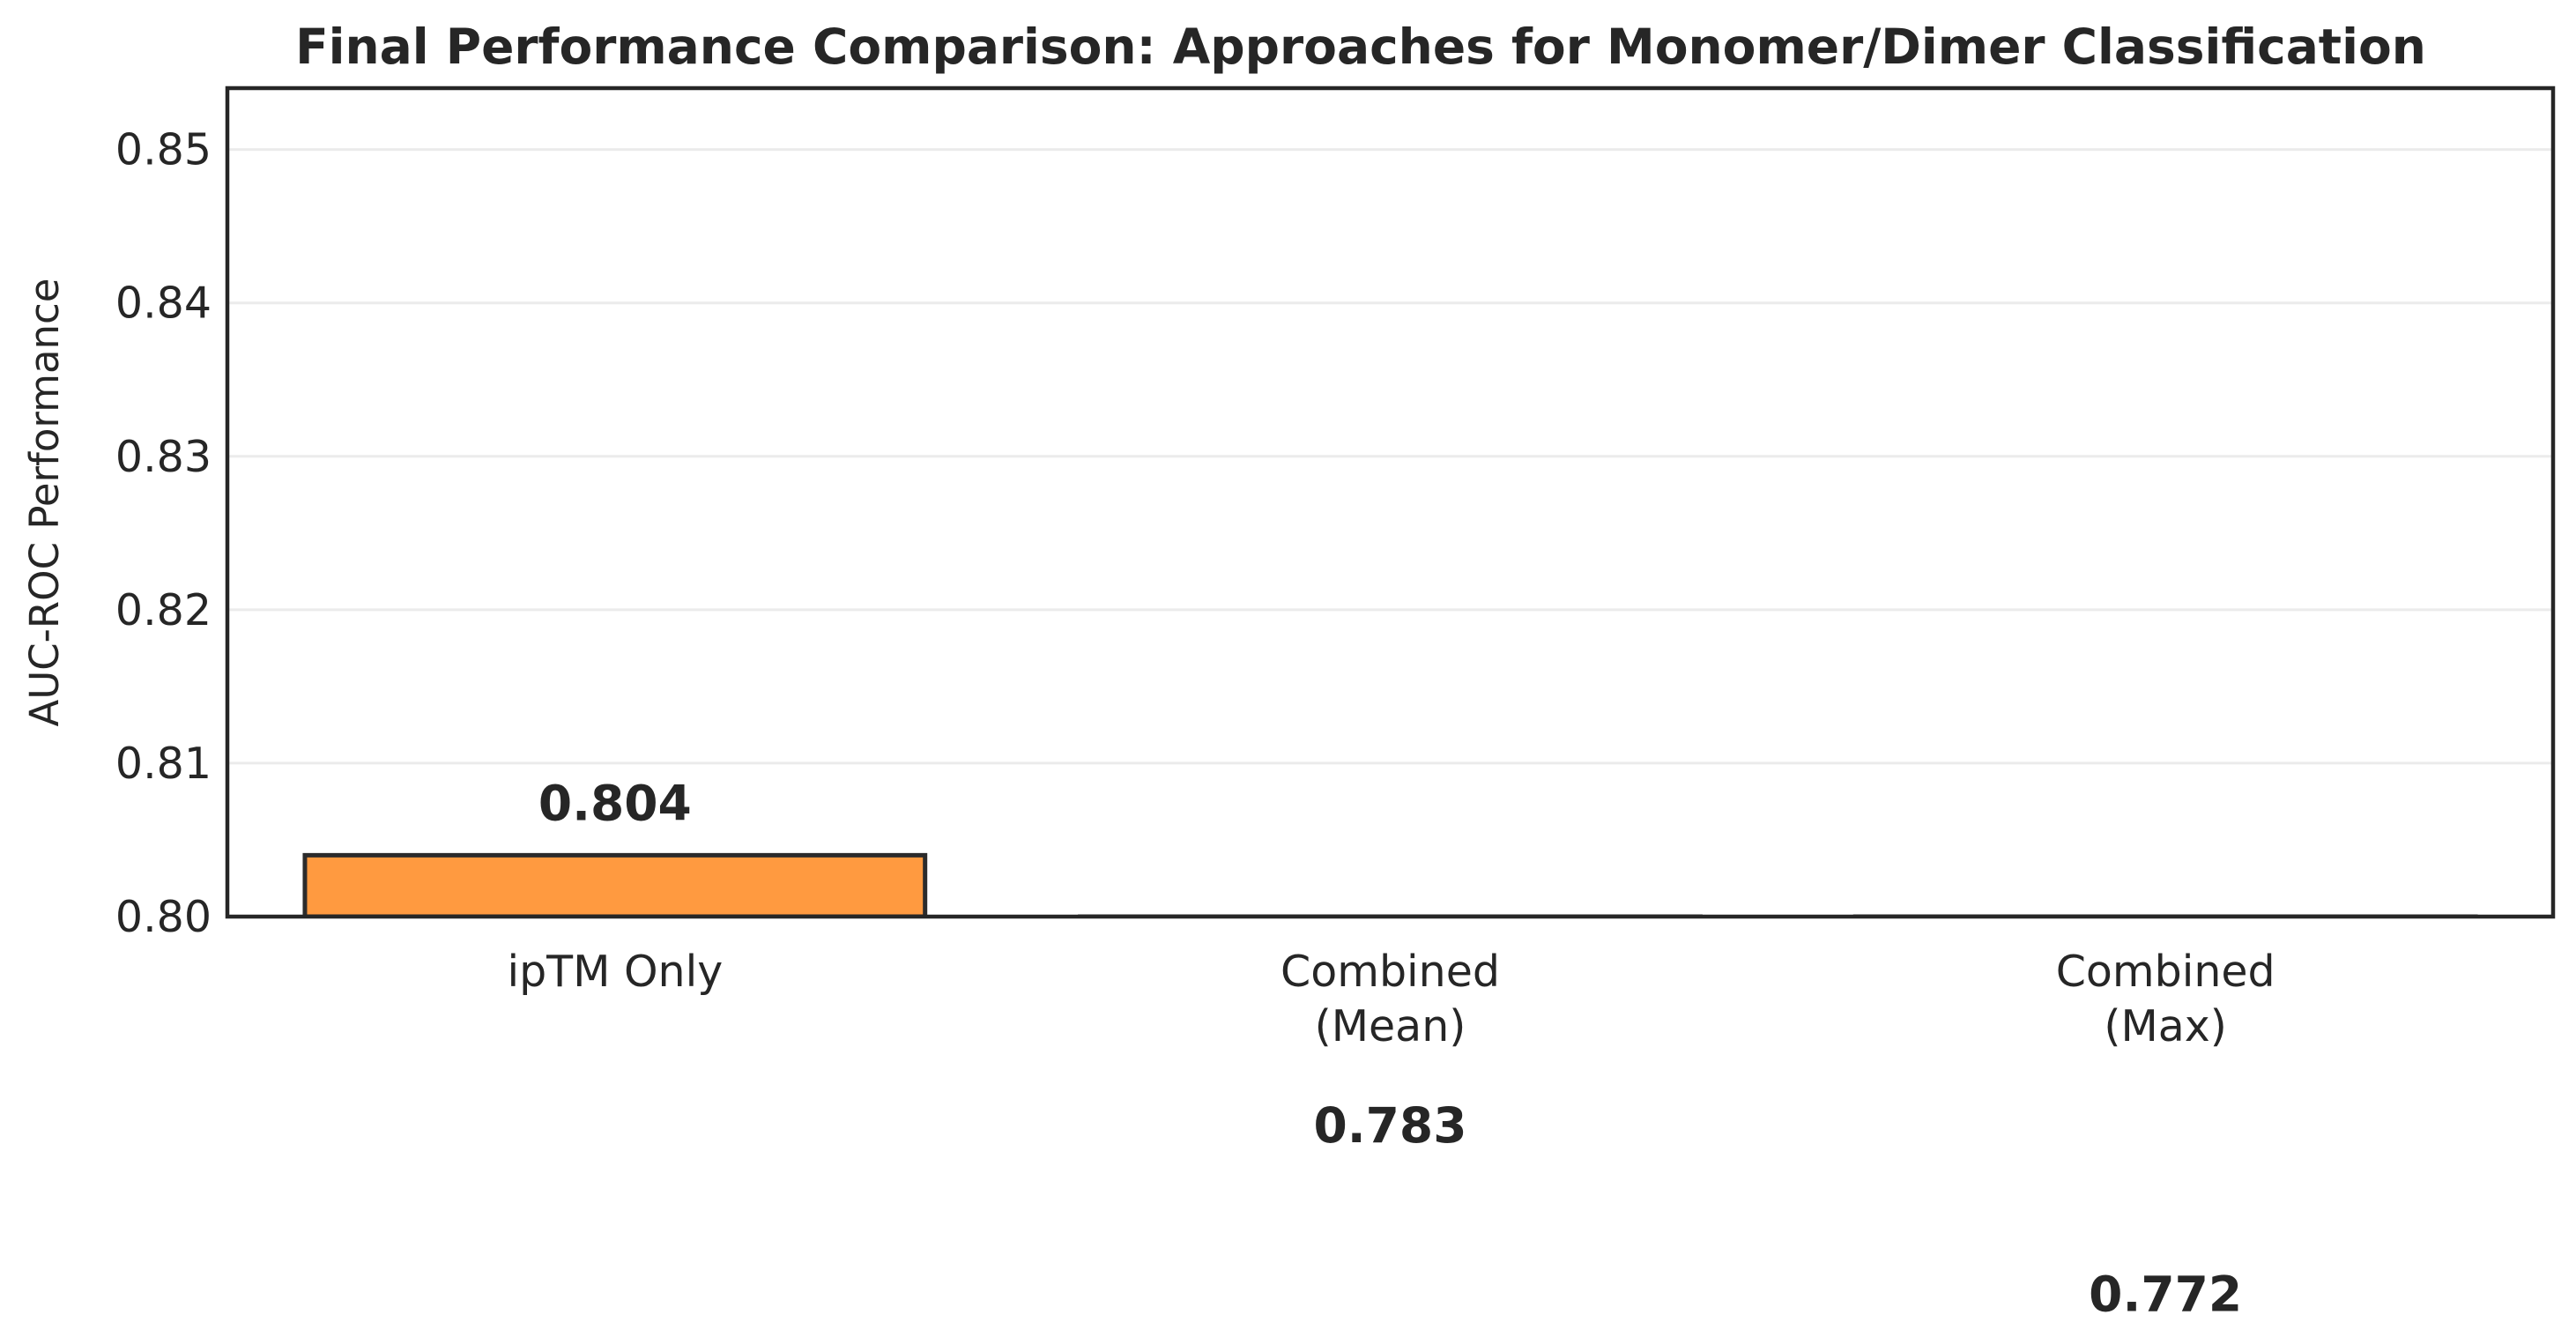  I want to click on x-category-label: (Max), so click(2165, 1026).